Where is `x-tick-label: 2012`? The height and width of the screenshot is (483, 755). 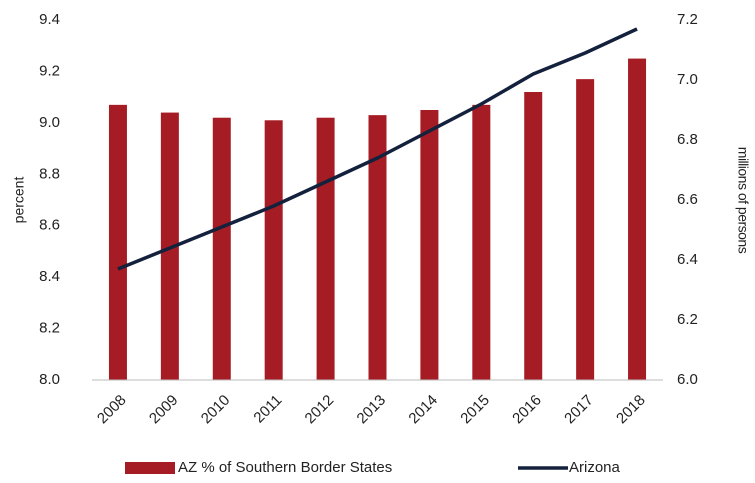
x-tick-label: 2012 is located at coordinates (320, 410).